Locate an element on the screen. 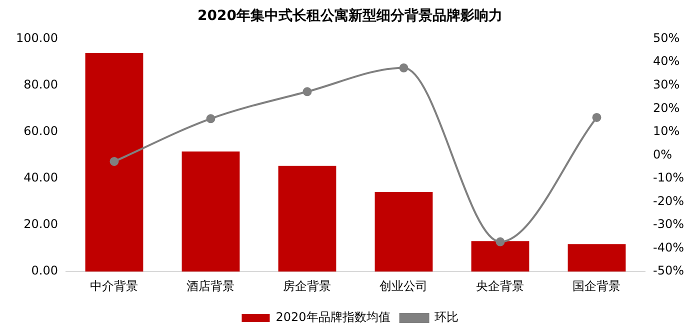 This screenshot has height=336, width=700. y-tick-label: 80.00 is located at coordinates (41, 84).